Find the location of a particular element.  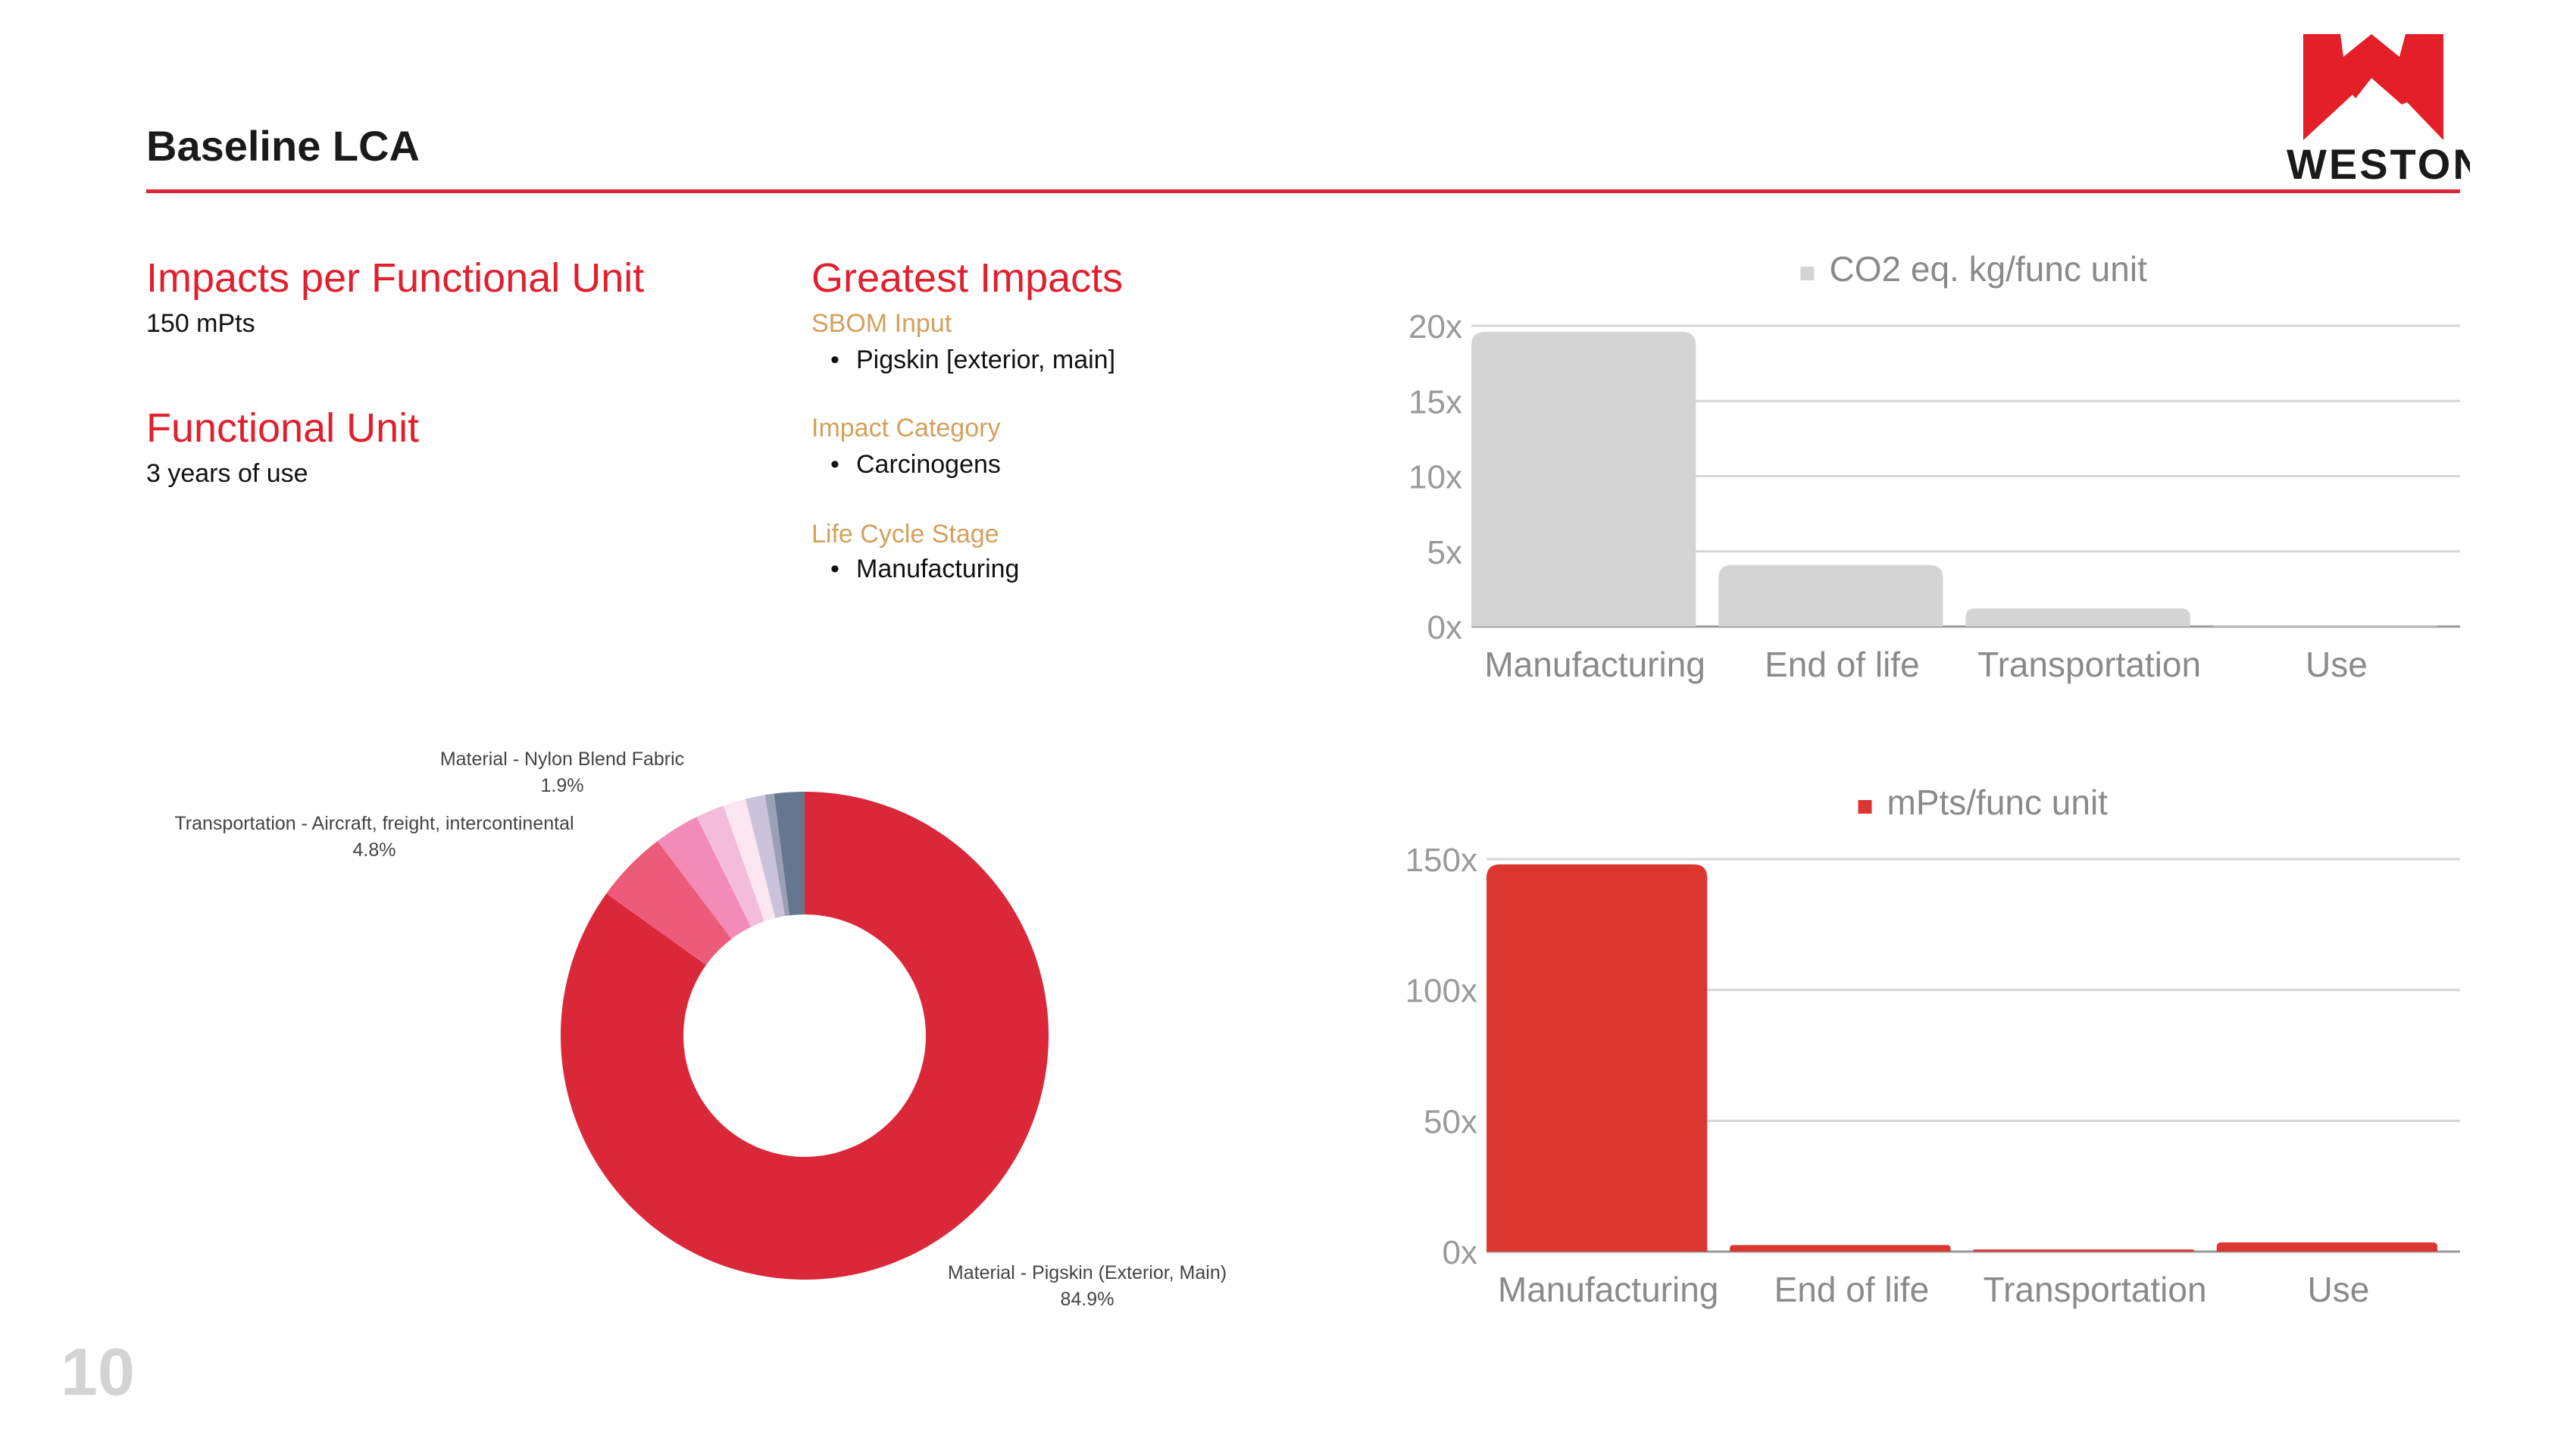

functional-unit-value: 3 years of use is located at coordinates (227, 473).